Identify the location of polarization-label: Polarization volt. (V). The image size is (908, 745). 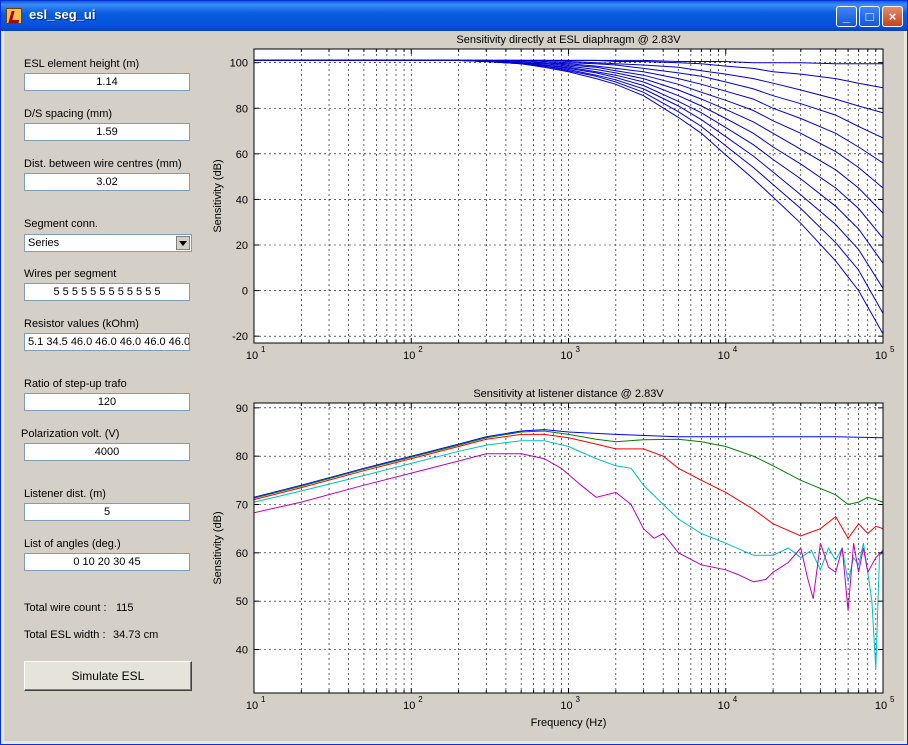
(70, 434).